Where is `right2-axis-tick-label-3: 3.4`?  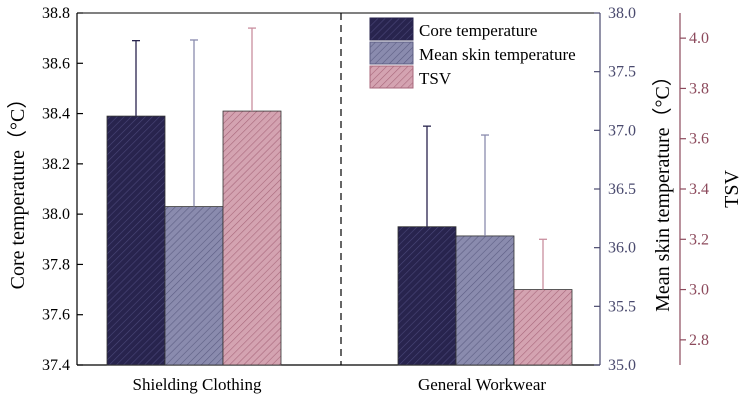 right2-axis-tick-label-3: 3.4 is located at coordinates (699, 189).